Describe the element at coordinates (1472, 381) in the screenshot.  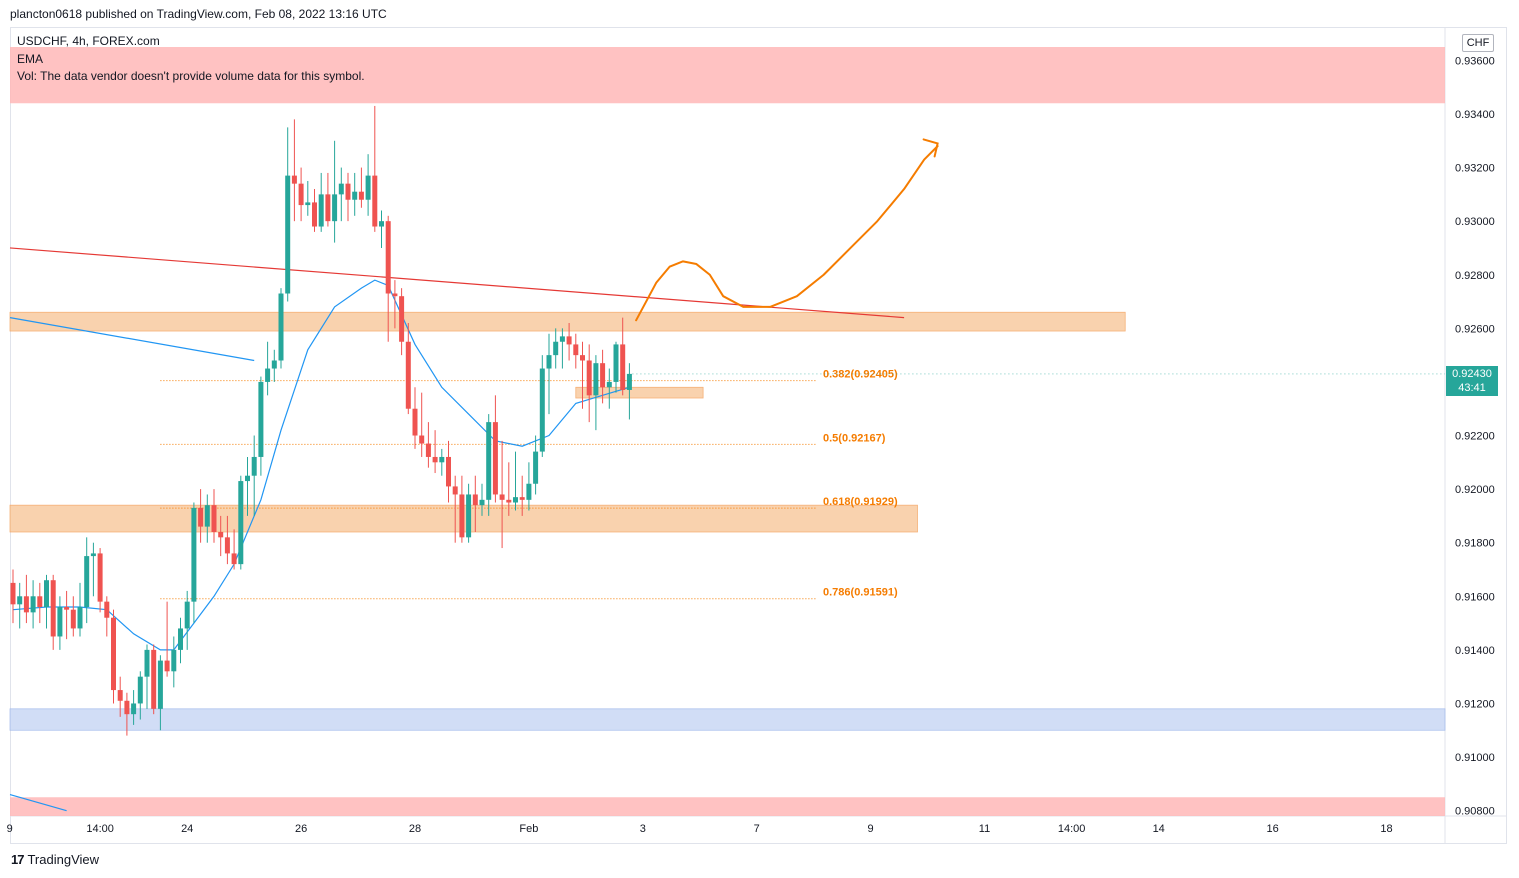
I see `current-price-tag: 0.92430 43:41` at that location.